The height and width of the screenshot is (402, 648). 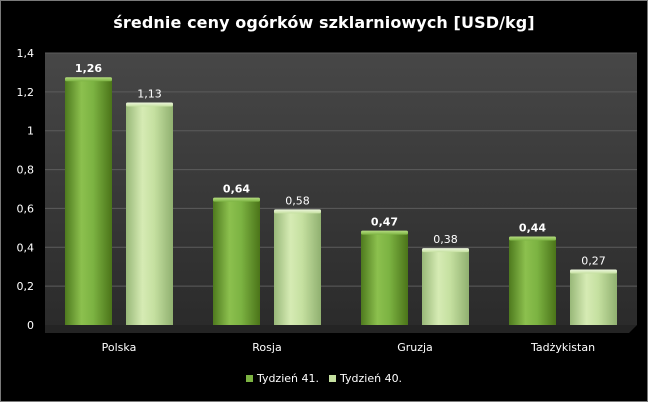 I want to click on x-axis-ticks: Polska Rosja Gruzja Tadżykistan, so click(x=348, y=347).